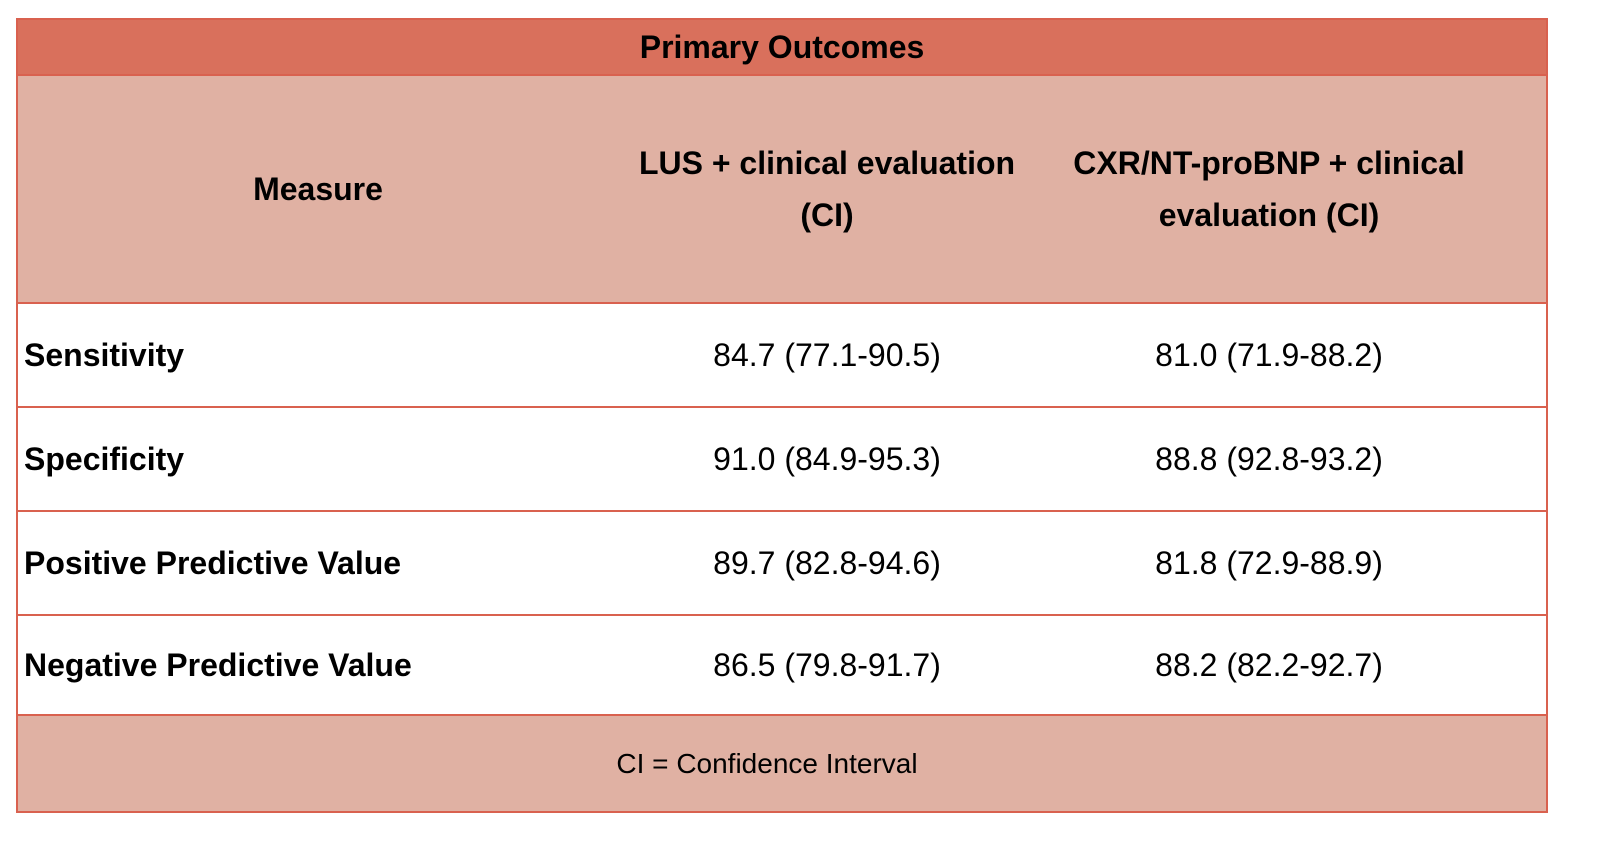 This screenshot has width=1608, height=852. Describe the element at coordinates (1269, 354) in the screenshot. I see `cell-cxr: 81.0 (71.9-88.2)` at that location.